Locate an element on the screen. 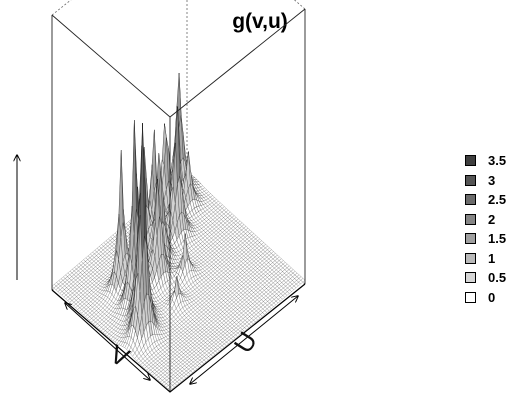 Image resolution: width=520 pixels, height=394 pixels. legend-label: 2 is located at coordinates (492, 219).